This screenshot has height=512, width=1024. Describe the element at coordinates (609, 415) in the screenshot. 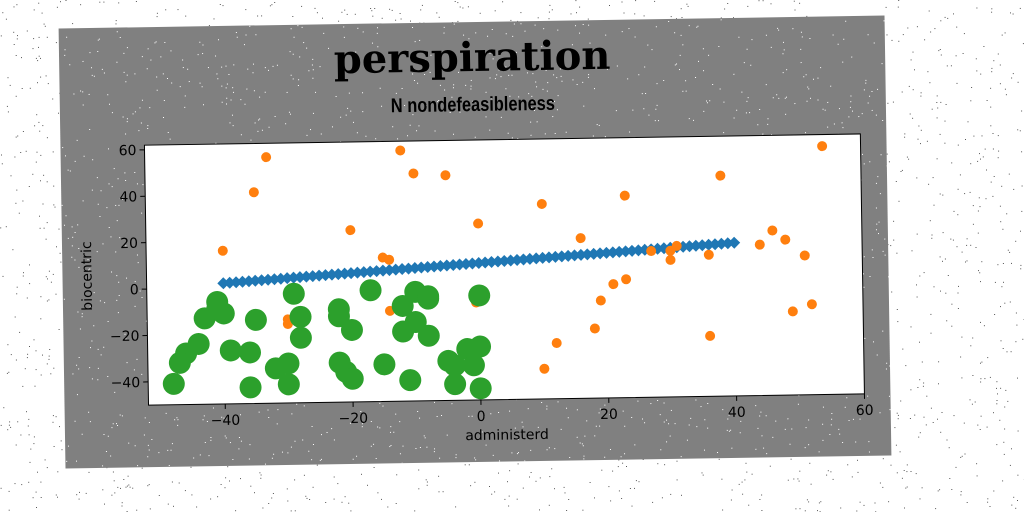

I see `x-tick-label: 20` at that location.